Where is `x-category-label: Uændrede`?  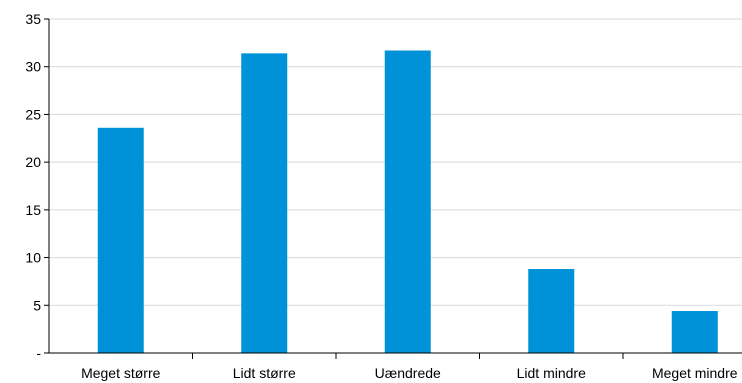
x-category-label: Uændrede is located at coordinates (408, 373).